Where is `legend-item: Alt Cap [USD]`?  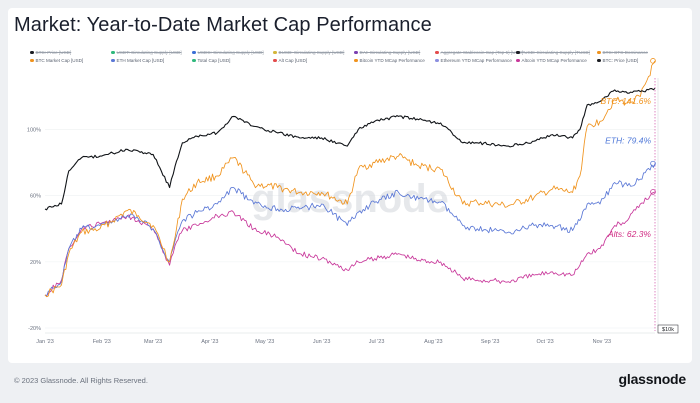
legend-item: Alt Cap [USD] is located at coordinates (290, 60).